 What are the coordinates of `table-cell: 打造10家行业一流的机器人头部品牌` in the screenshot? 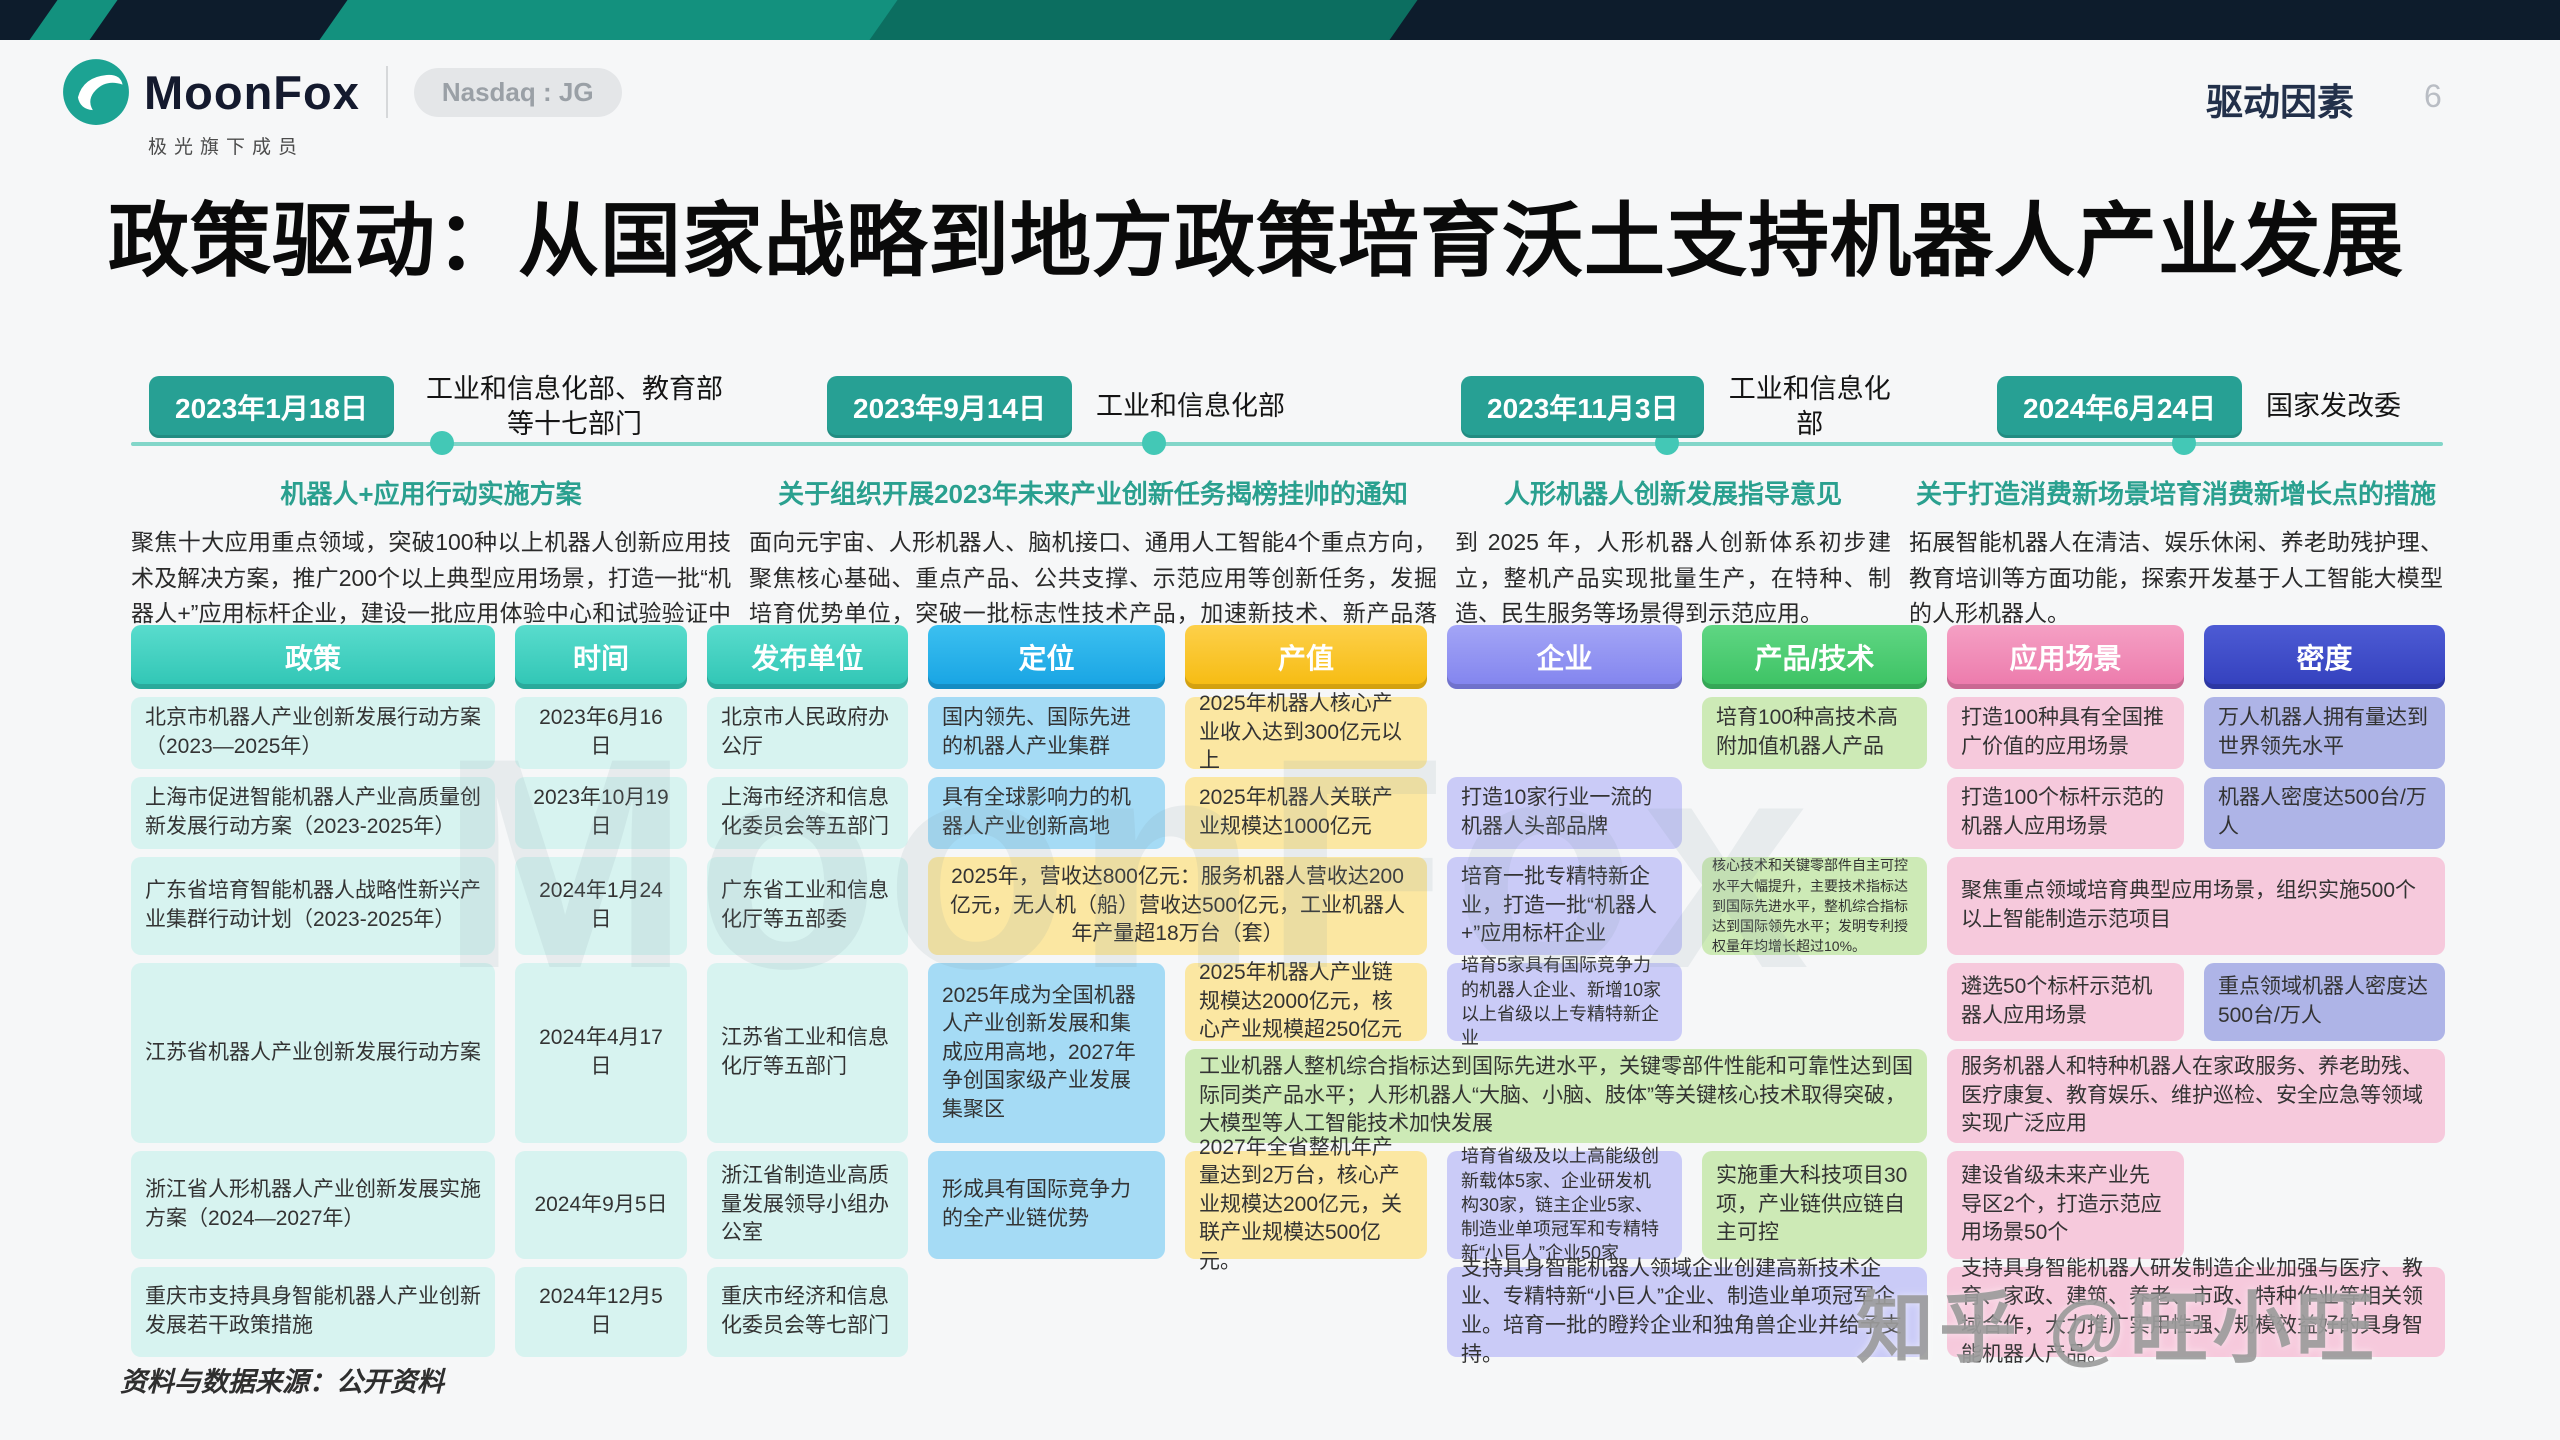 It's located at (1564, 813).